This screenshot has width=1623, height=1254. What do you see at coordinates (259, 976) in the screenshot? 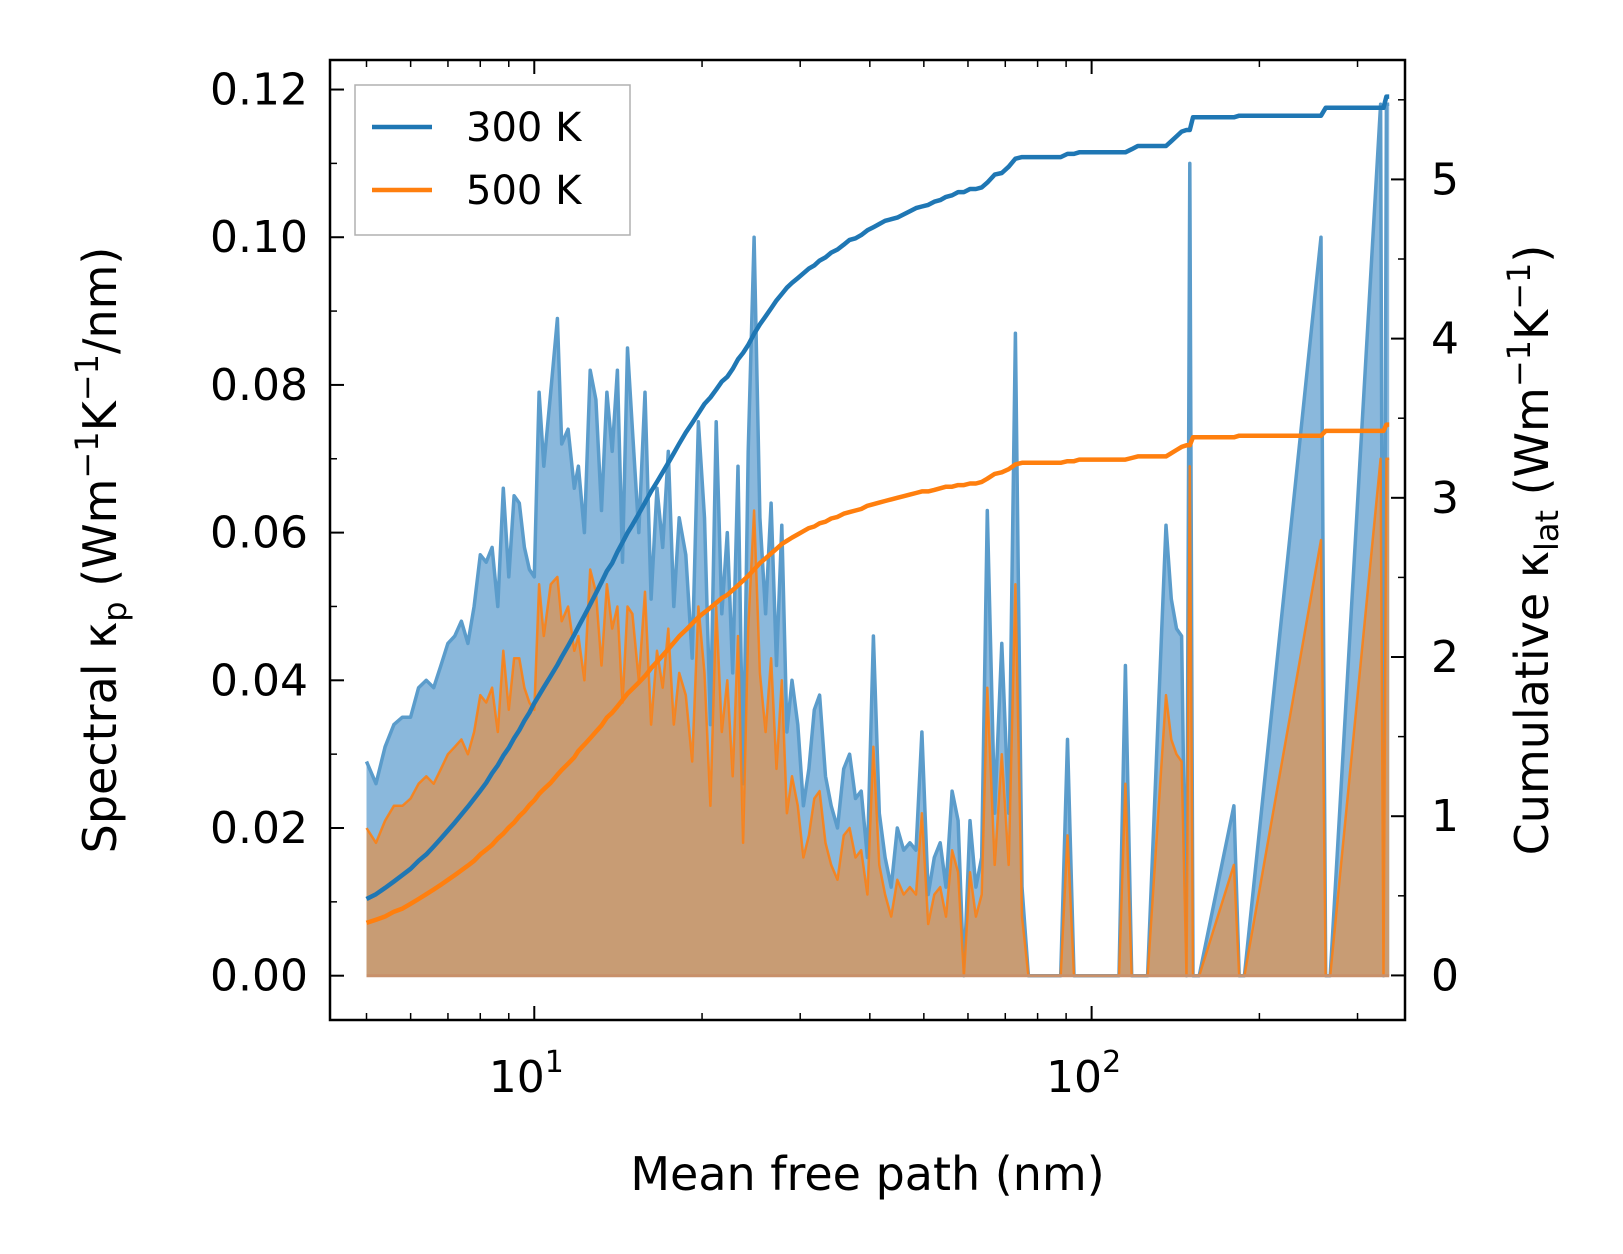
I see `y-left-tick-label: 0.00` at bounding box center [259, 976].